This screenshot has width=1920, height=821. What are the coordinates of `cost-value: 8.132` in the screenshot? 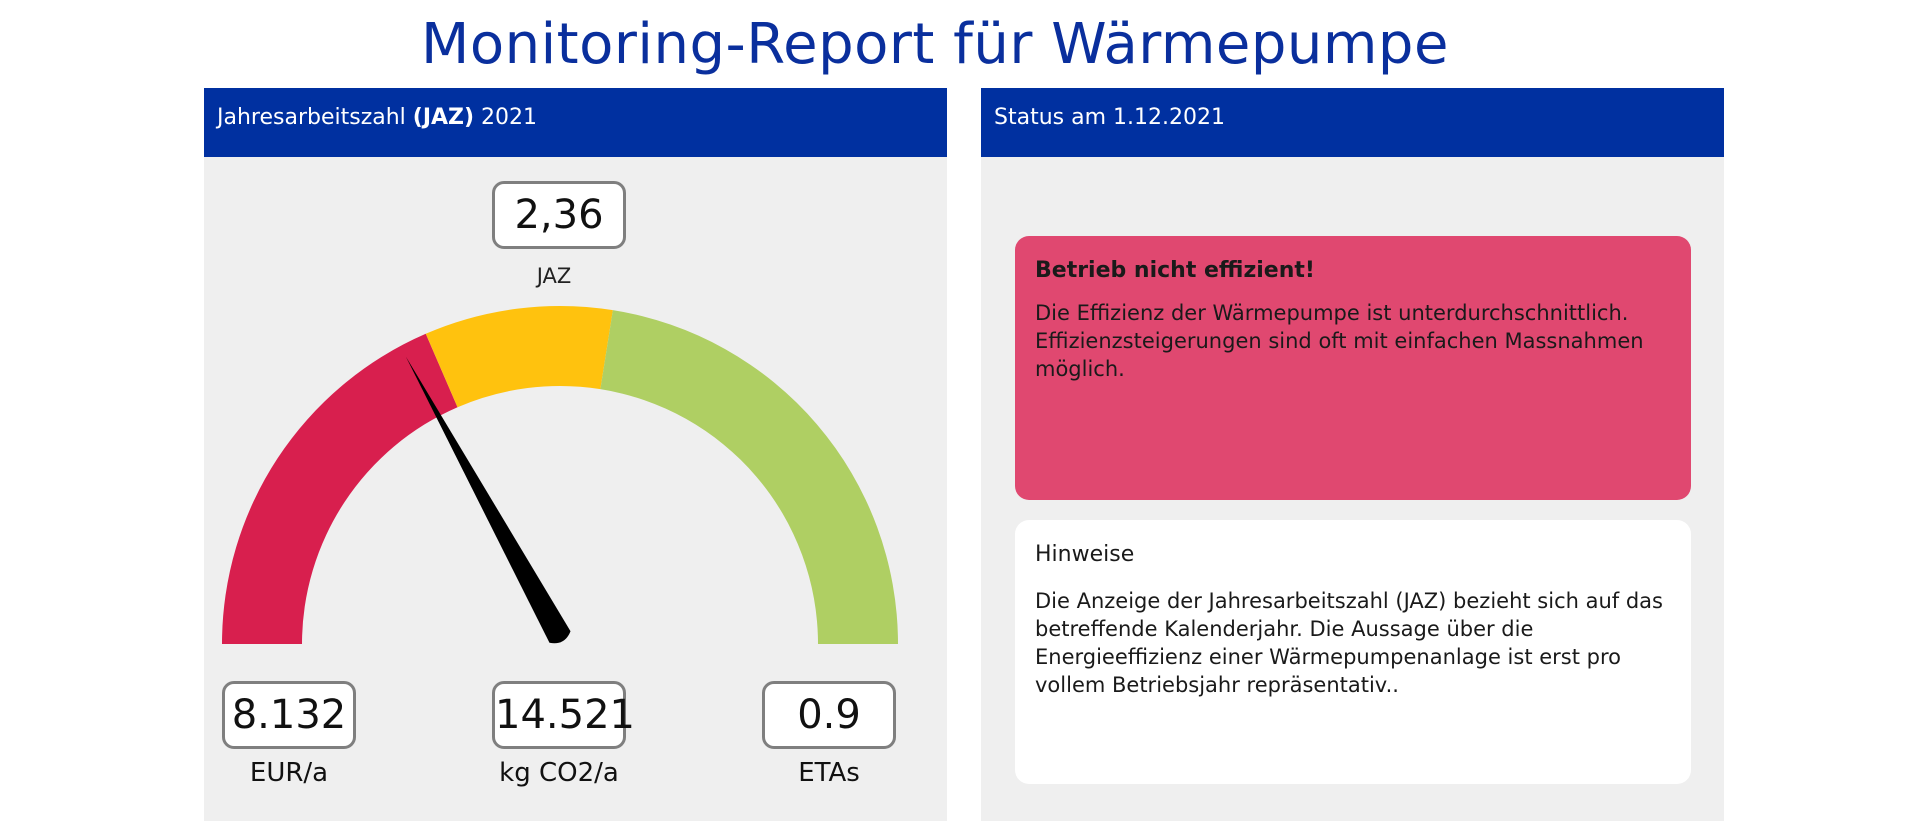 It's located at (289, 715).